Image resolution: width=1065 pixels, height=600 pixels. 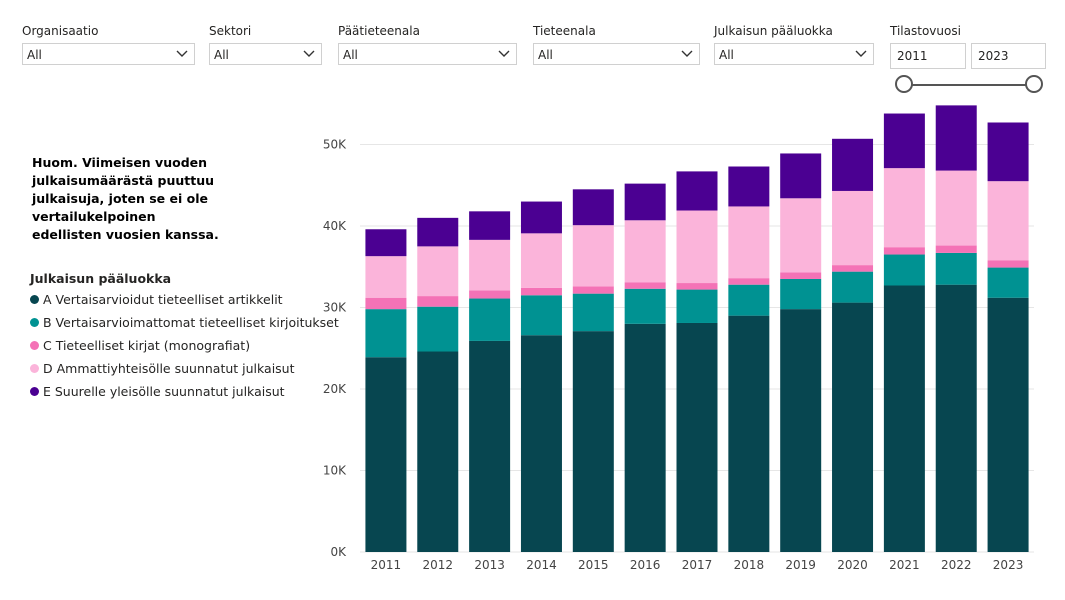 What do you see at coordinates (162, 369) in the screenshot?
I see `legend-item: D Ammattiyhteisölle suunnatut julkaisut` at bounding box center [162, 369].